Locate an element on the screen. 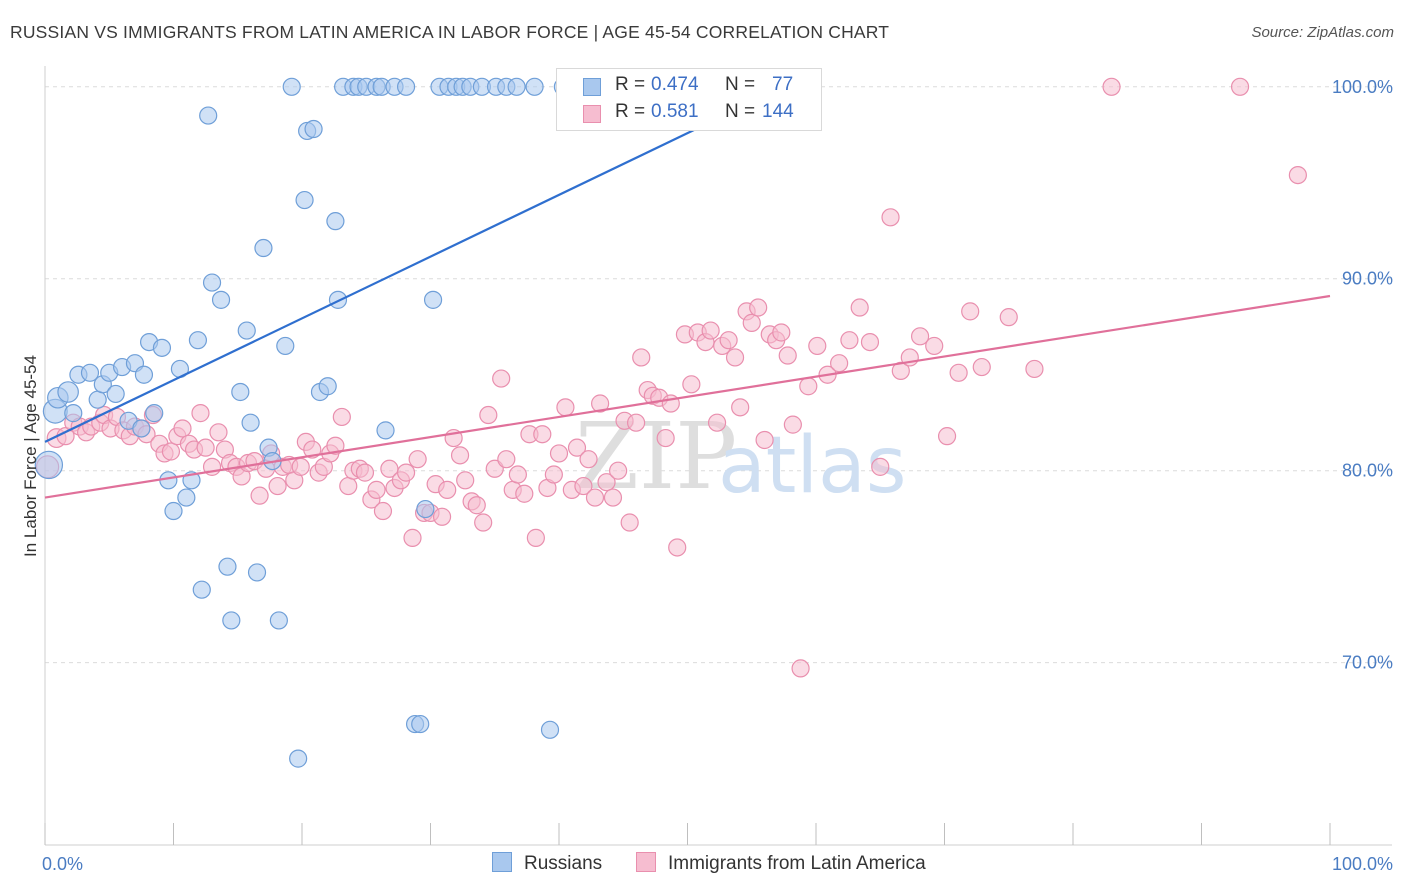 The image size is (1406, 892). y-tick-label: 70.0% is located at coordinates (1367, 663).